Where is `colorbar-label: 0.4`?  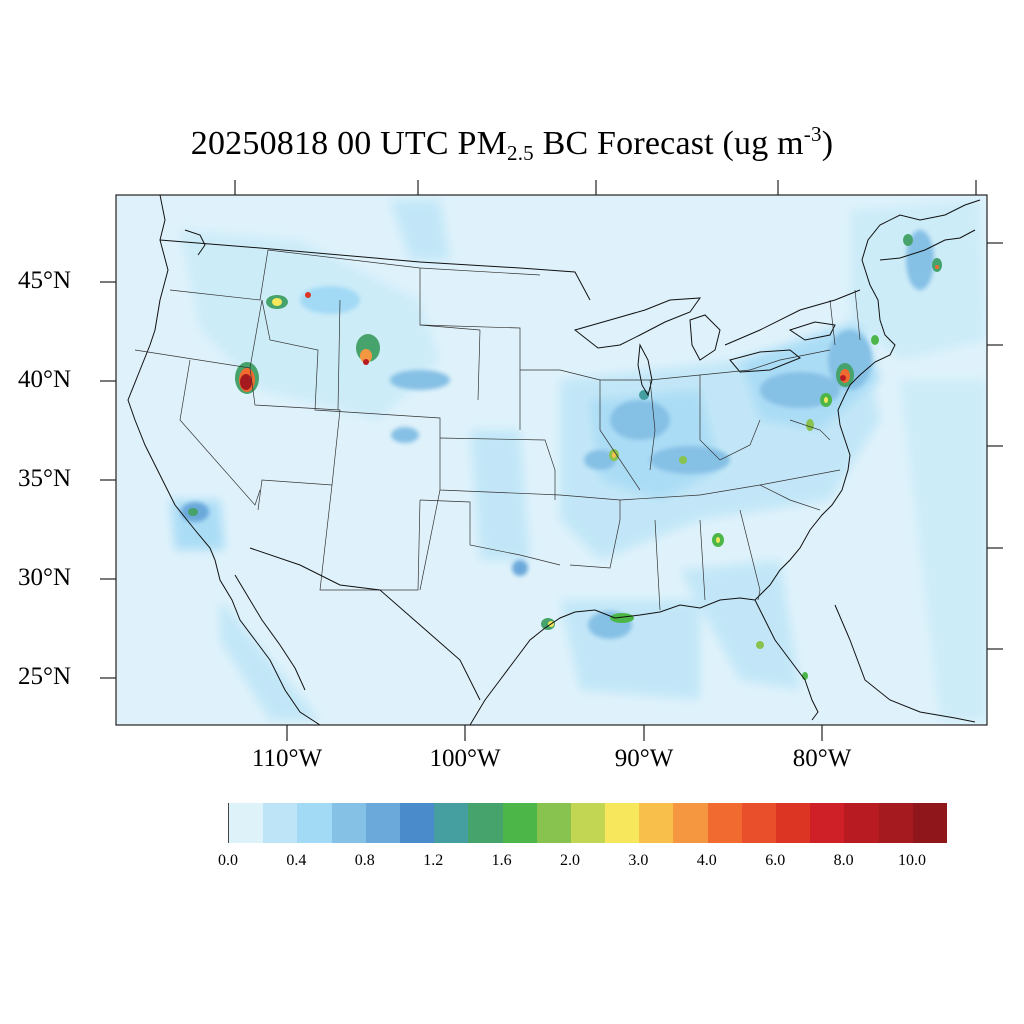
colorbar-label: 0.4 is located at coordinates (296, 860).